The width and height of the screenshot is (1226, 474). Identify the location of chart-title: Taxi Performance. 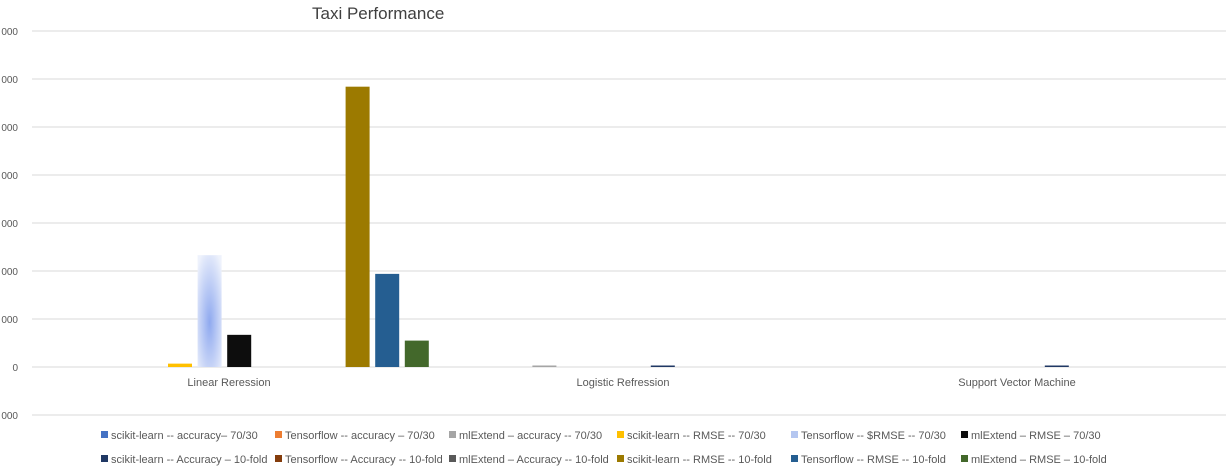
(378, 13).